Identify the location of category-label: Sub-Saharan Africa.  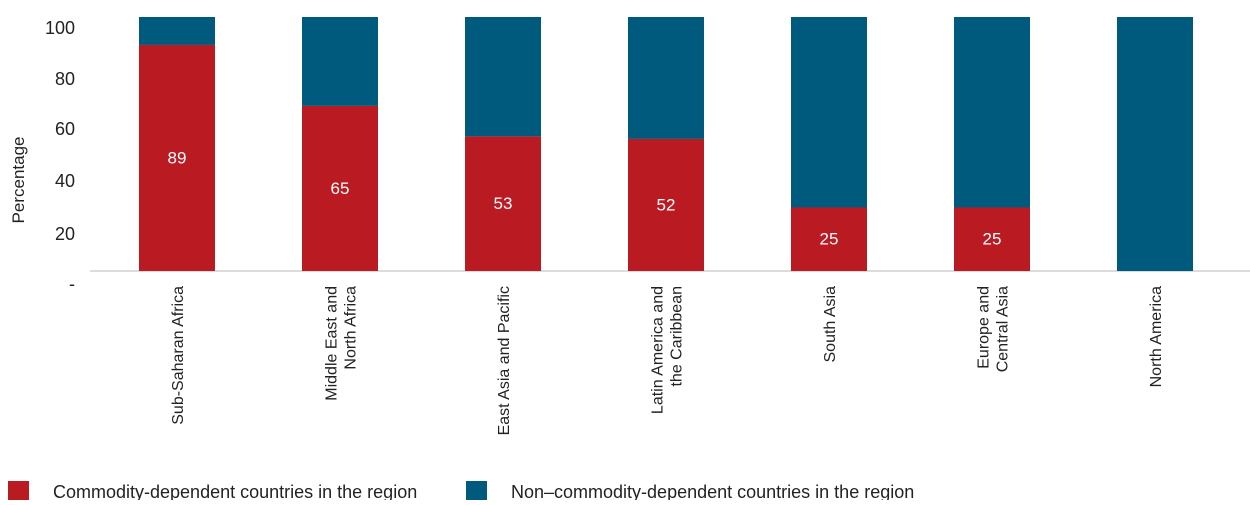
(178, 355).